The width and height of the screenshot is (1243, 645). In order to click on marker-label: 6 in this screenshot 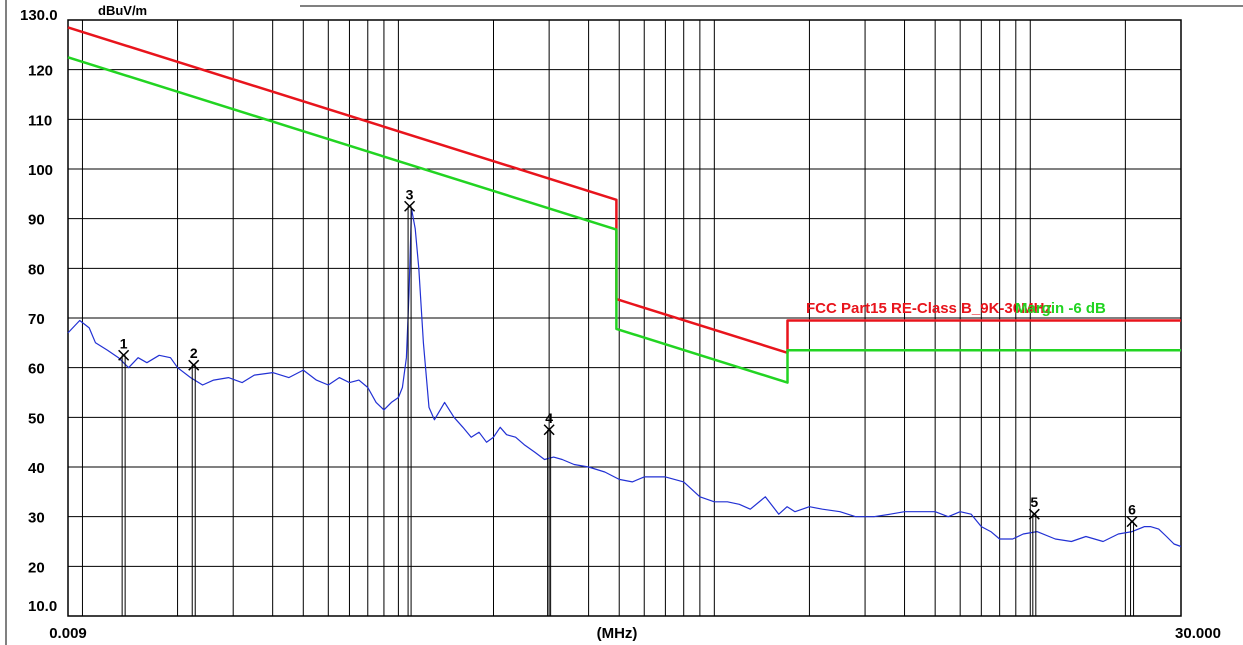, I will do `click(1132, 510)`.